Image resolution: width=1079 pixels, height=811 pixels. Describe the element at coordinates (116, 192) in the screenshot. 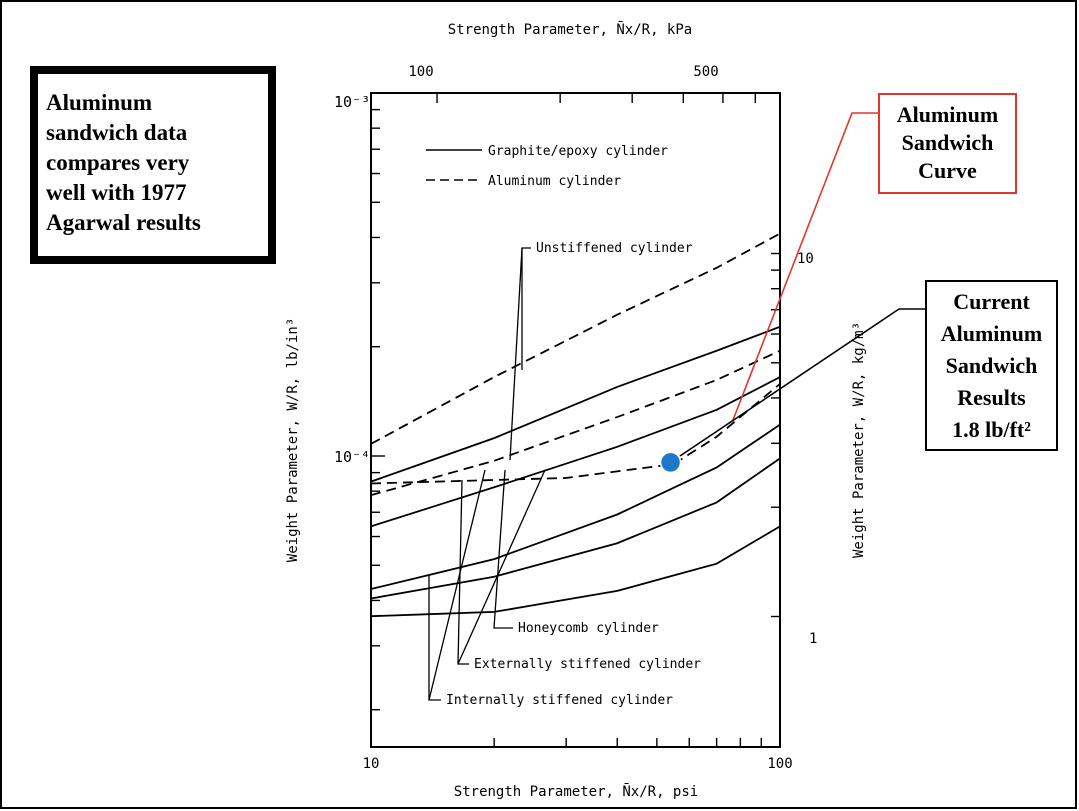

I see `note-line: well with 1977` at that location.